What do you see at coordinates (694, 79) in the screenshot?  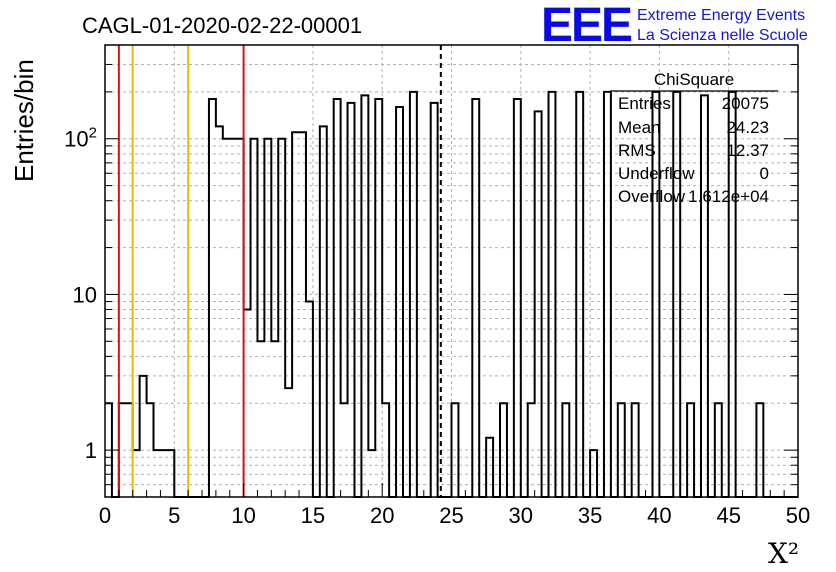 I see `stats-box-title: ChiSquare` at bounding box center [694, 79].